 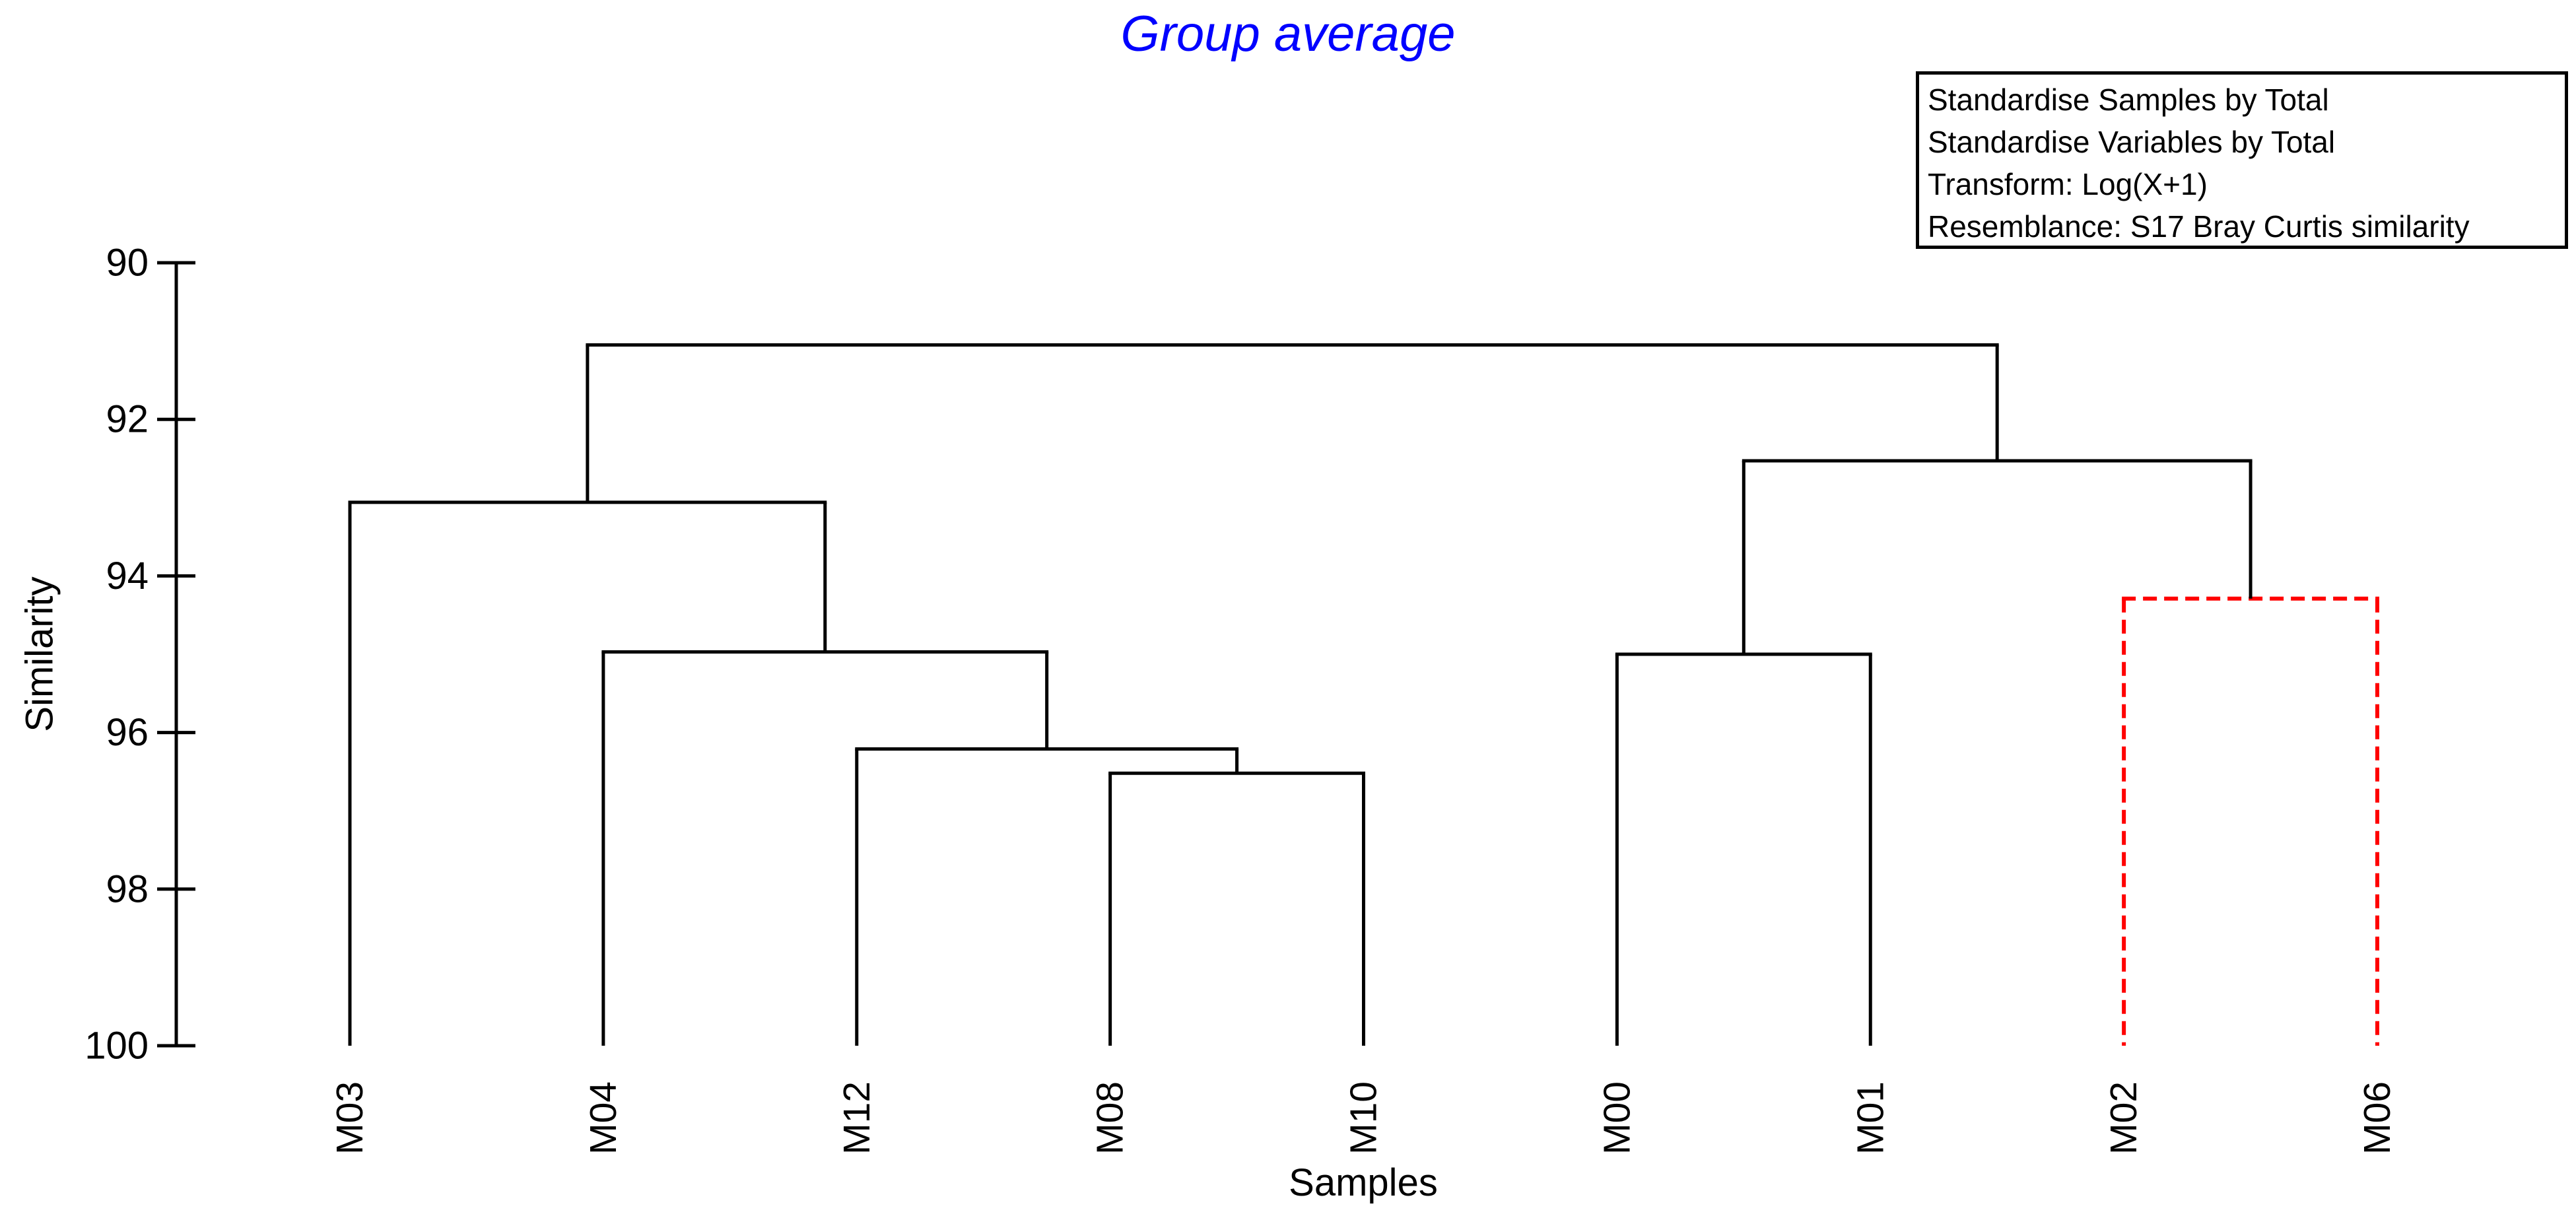 I want to click on leaf-label-M02: M02, so click(x=2124, y=1118).